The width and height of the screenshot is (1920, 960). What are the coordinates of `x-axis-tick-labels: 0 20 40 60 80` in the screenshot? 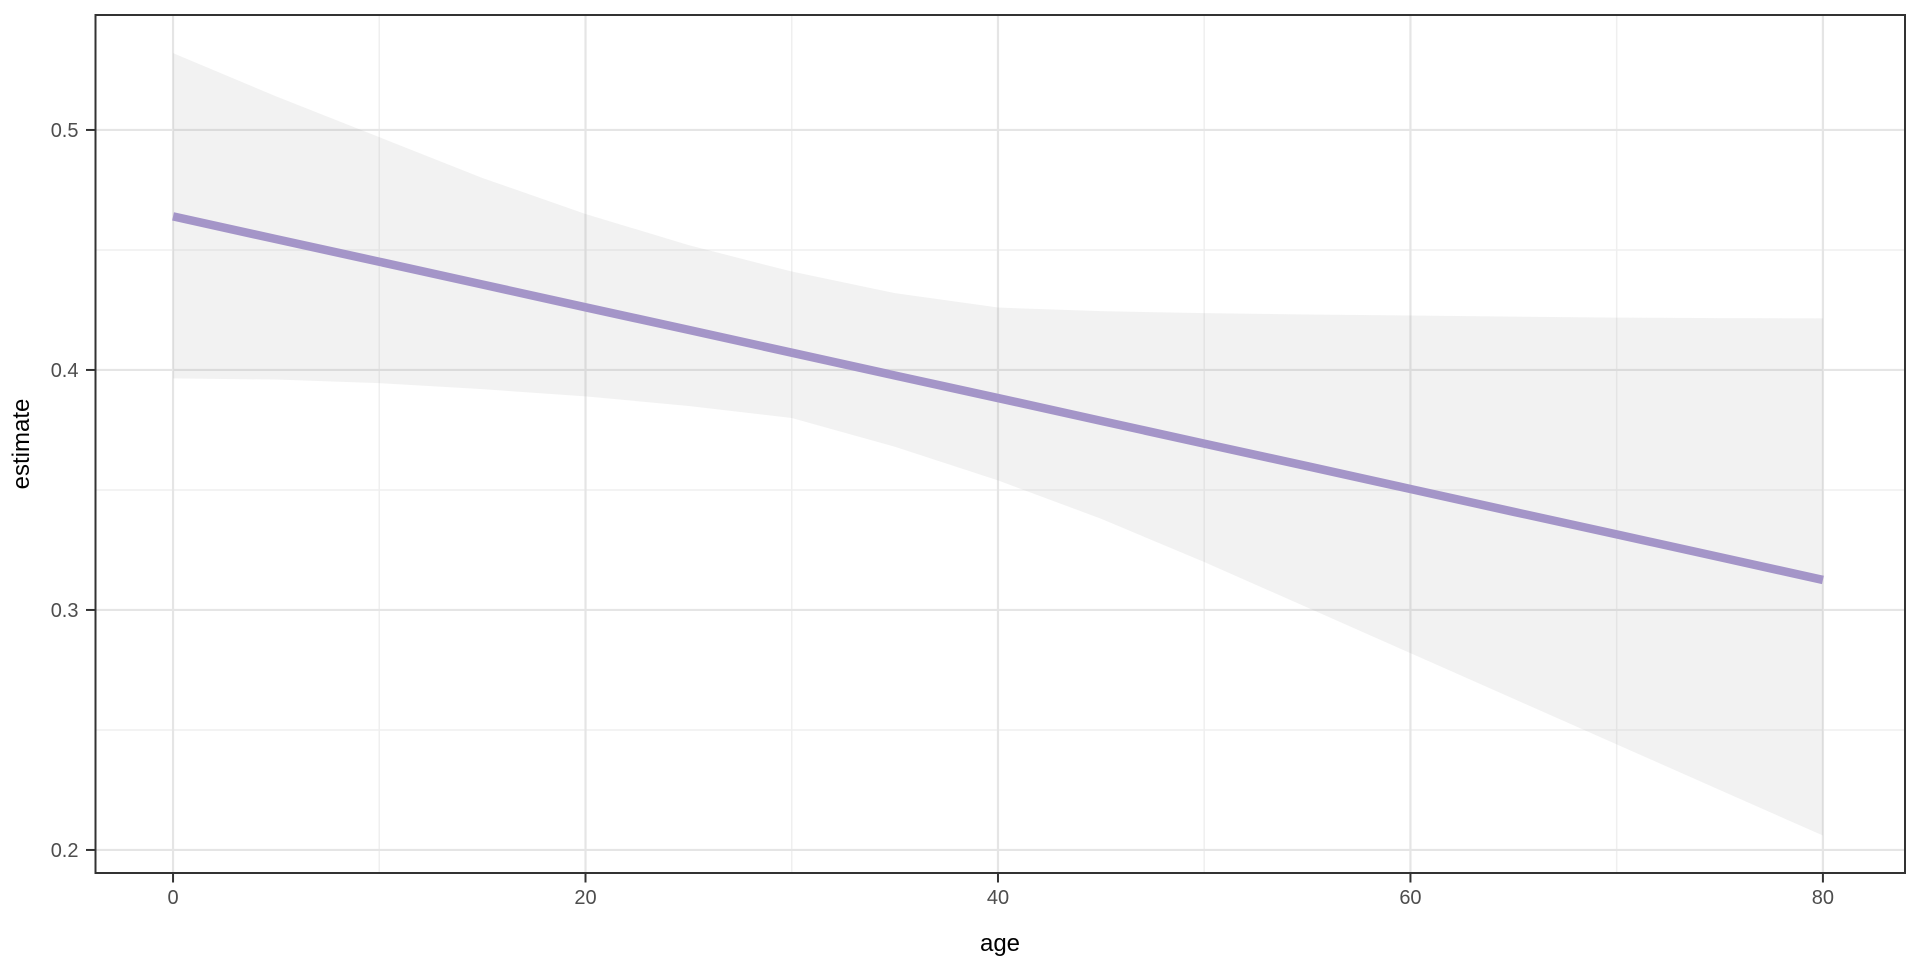 It's located at (1000, 898).